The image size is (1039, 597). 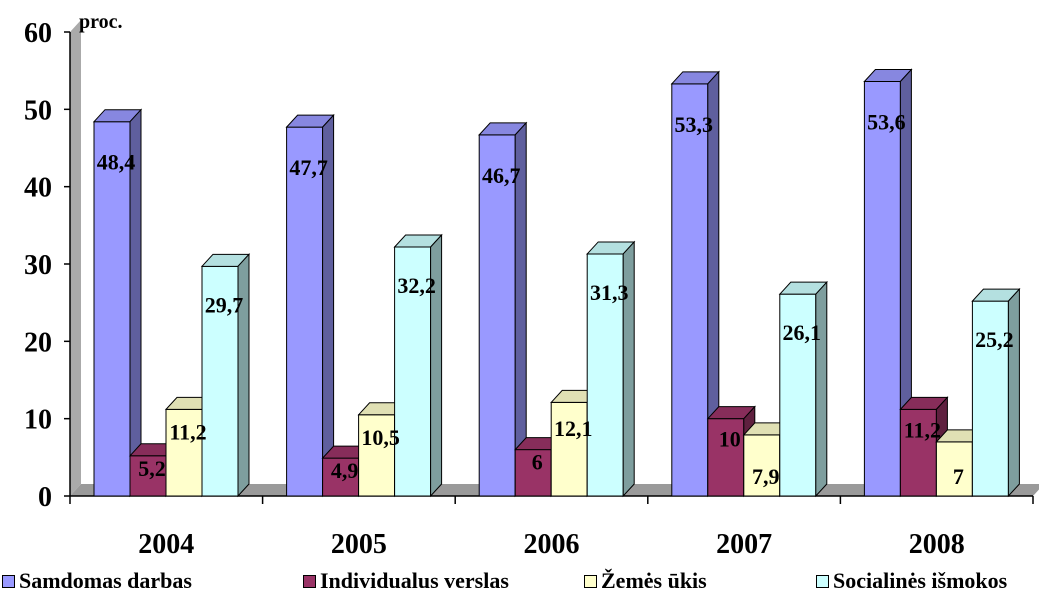 What do you see at coordinates (886, 121) in the screenshot?
I see `data-label: 53,6` at bounding box center [886, 121].